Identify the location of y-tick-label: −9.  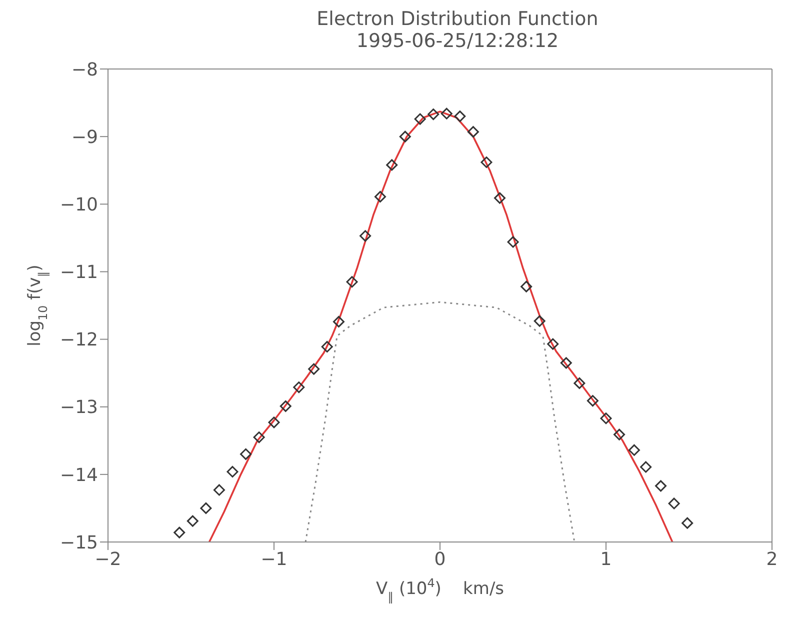
(84, 137).